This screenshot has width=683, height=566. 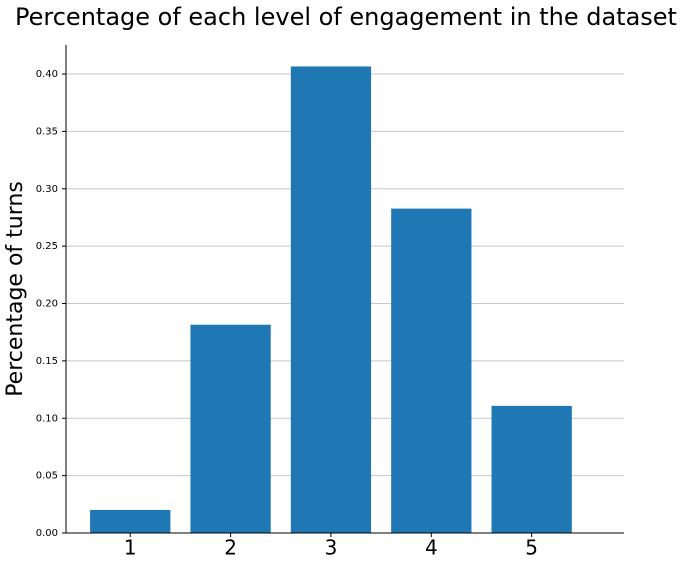 I want to click on x-tick-label: 2, so click(x=230, y=548).